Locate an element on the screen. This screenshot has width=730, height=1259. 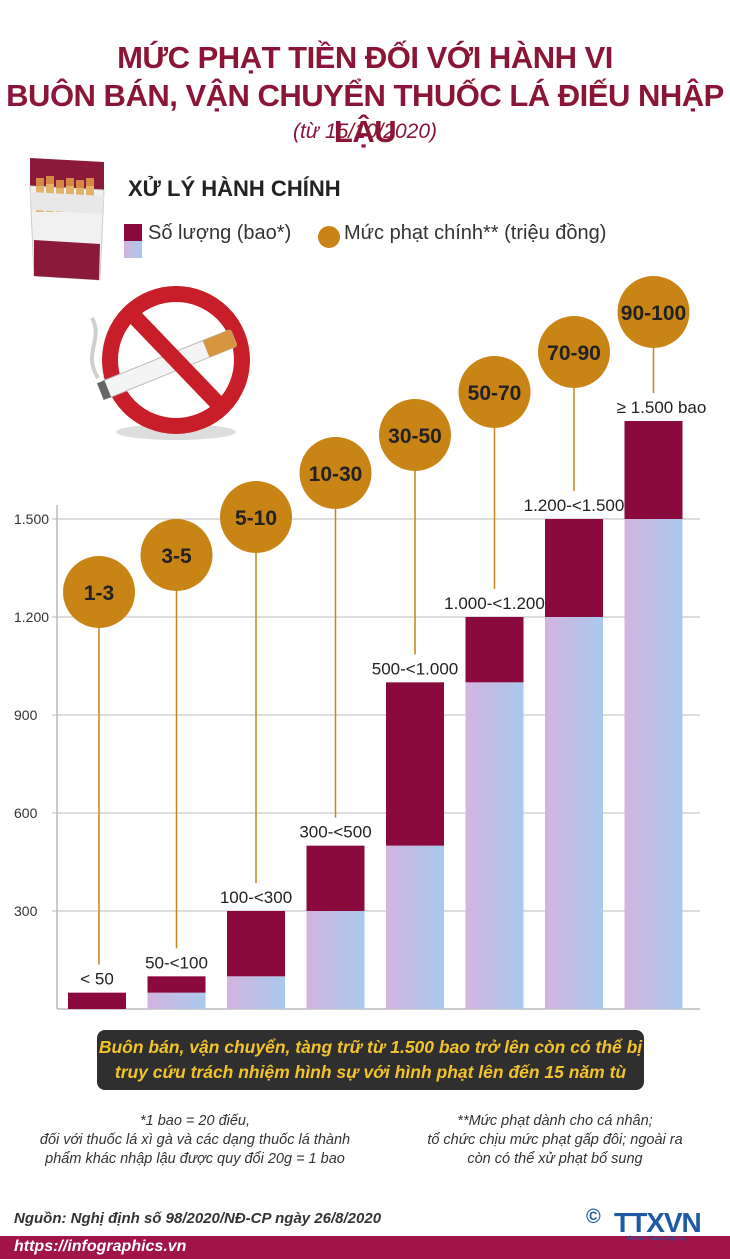
legend-quantity-label: Số lượng (bao*) is located at coordinates (220, 233).